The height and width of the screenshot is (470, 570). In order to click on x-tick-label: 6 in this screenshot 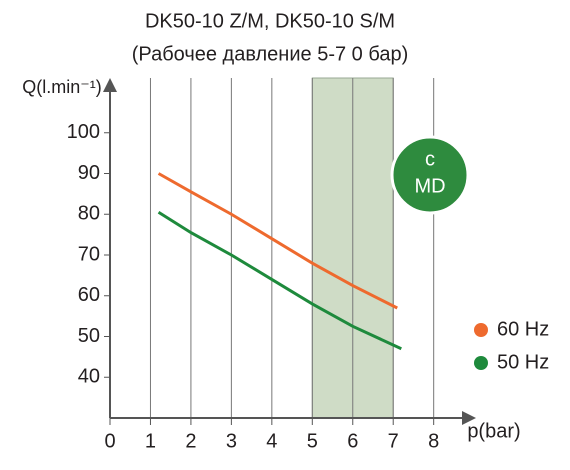, I will do `click(352, 441)`.